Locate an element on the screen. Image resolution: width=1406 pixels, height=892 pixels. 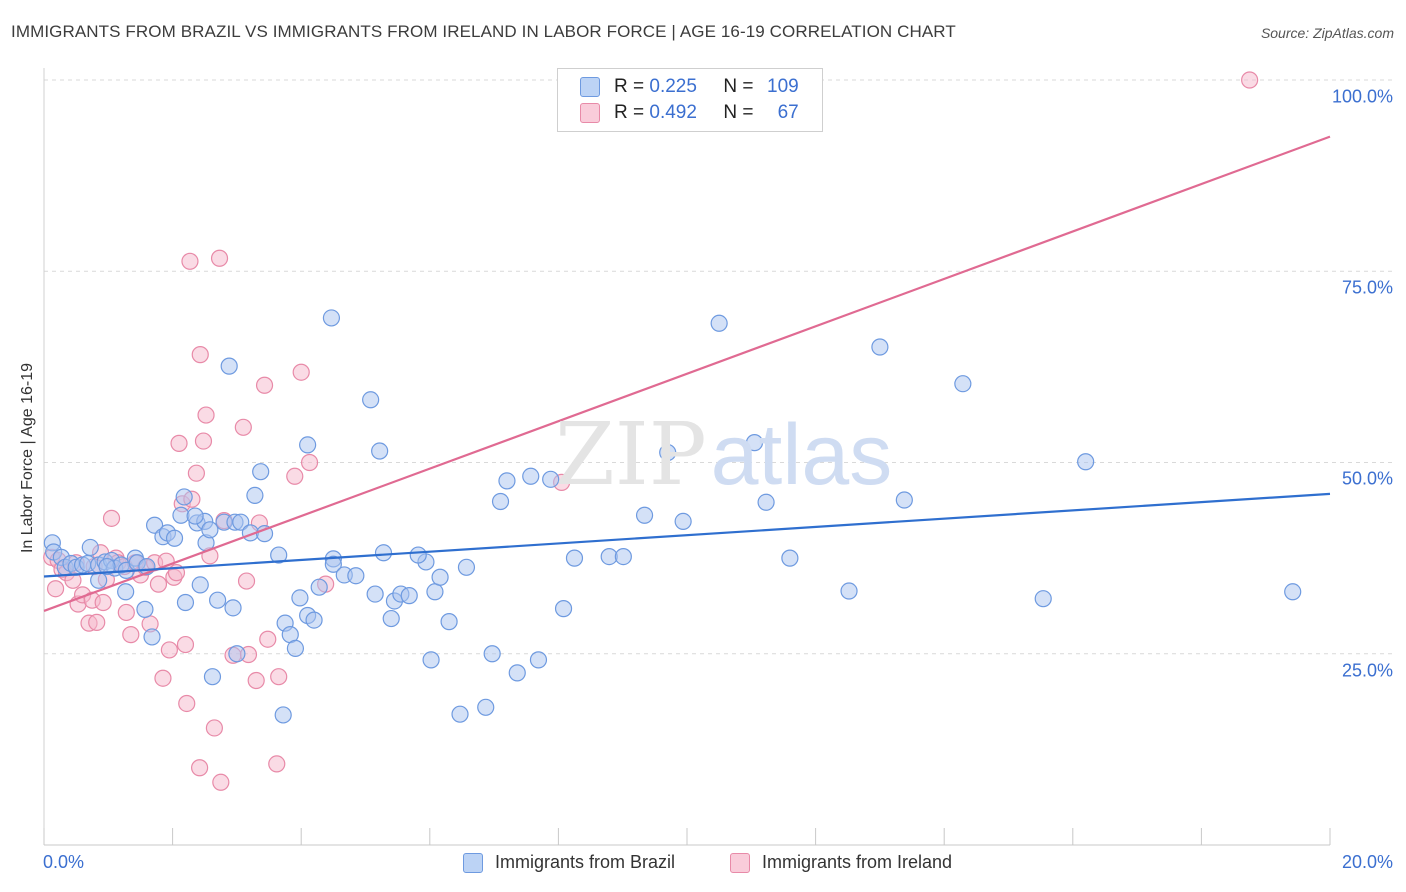
y-tick-label: 75.0% is located at coordinates (1367, 287).